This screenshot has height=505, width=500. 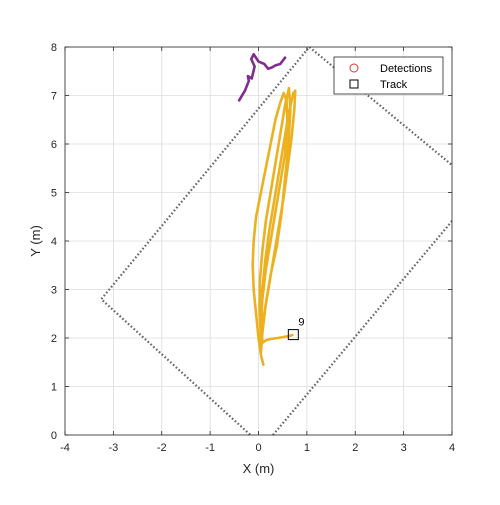 I want to click on x-tick-label: 2, so click(x=355, y=448).